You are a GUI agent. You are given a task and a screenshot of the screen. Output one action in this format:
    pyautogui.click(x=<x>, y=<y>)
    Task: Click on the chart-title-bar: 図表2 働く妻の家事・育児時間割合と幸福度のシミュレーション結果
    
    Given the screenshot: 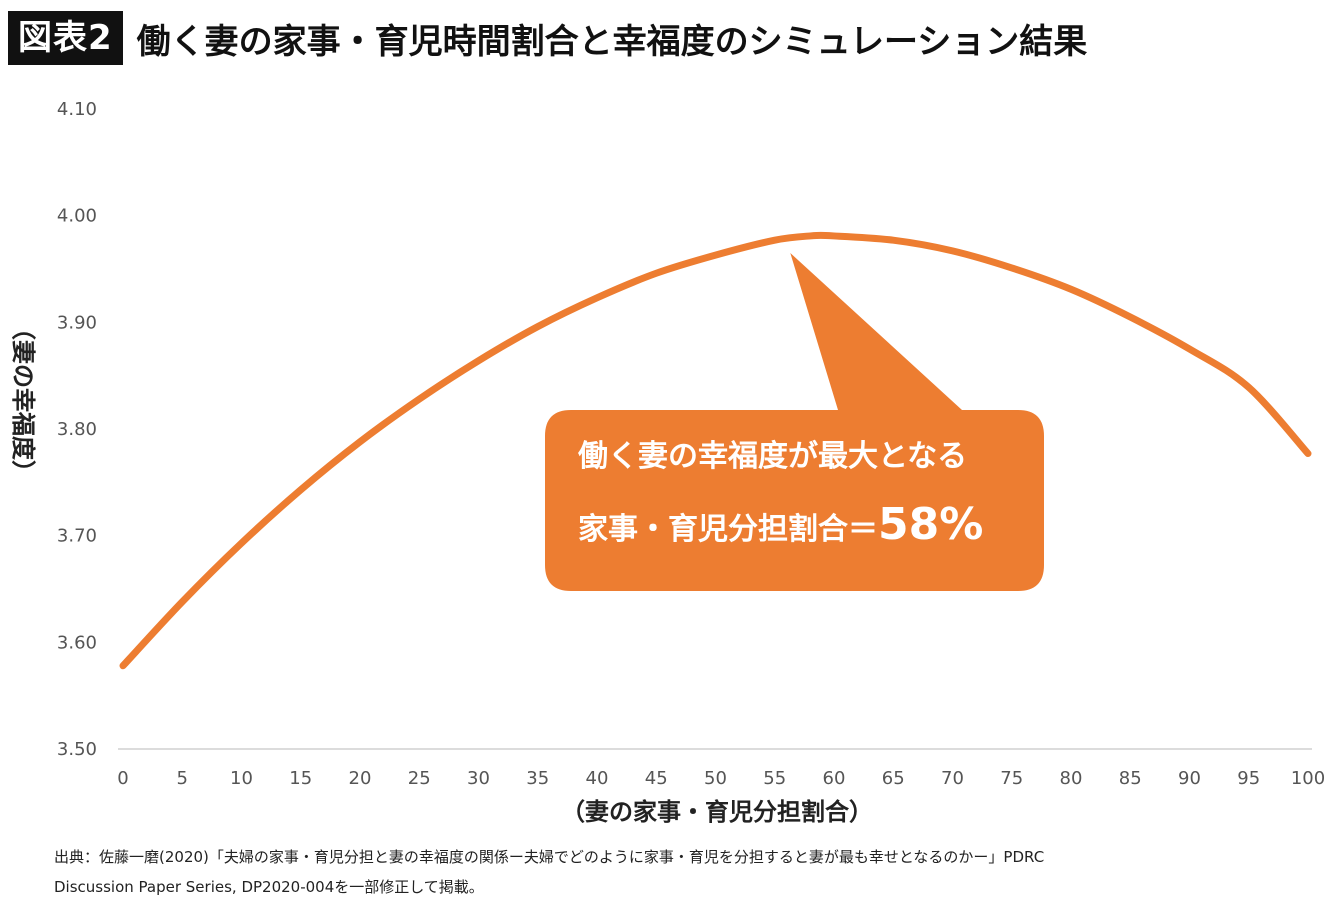 What is the action you would take?
    pyautogui.click(x=547, y=38)
    